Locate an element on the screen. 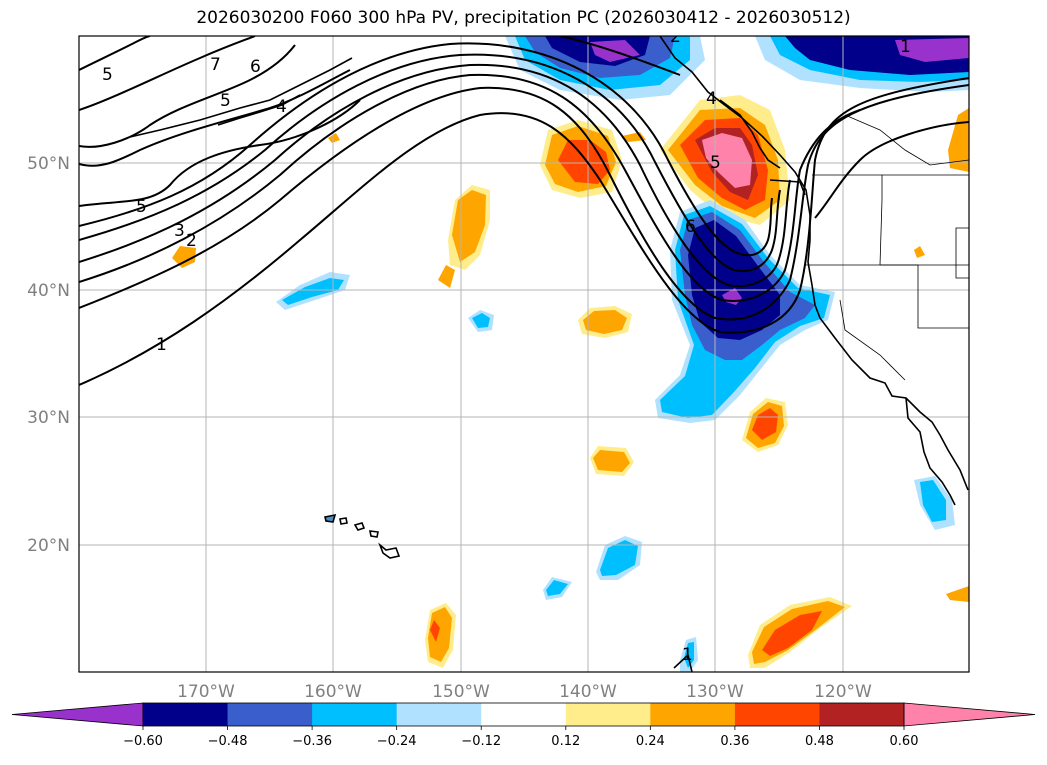 The width and height of the screenshot is (1047, 765). lat-label: 50°N is located at coordinates (48, 164).